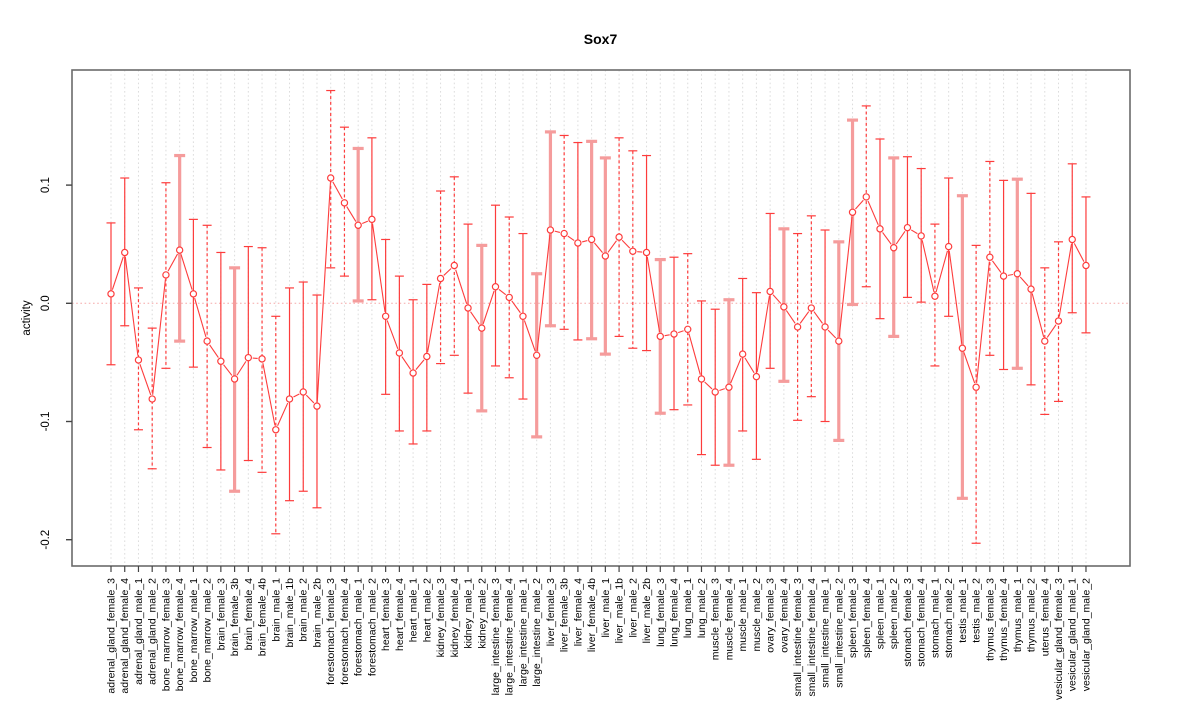  What do you see at coordinates (771, 615) in the screenshot?
I see `x-tick-label: ovary_female_3` at bounding box center [771, 615].